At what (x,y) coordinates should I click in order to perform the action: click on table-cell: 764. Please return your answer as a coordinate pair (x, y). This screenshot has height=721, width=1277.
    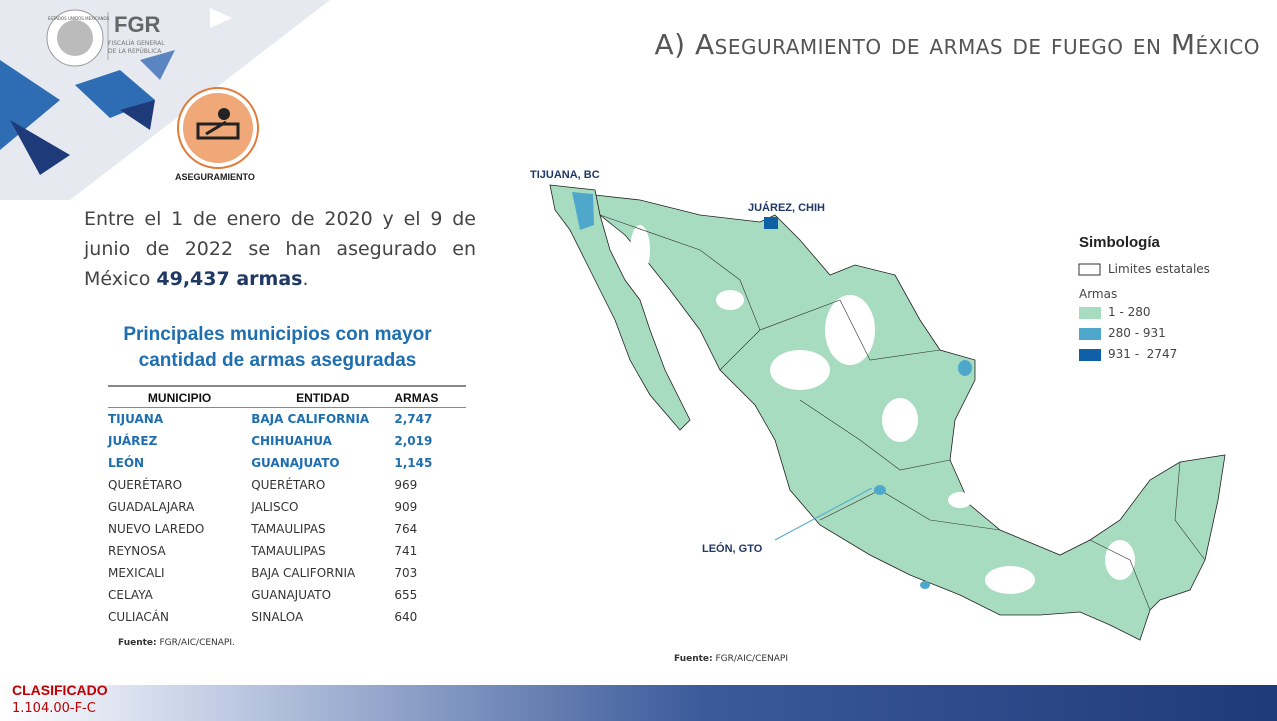
    Looking at the image, I should click on (406, 528).